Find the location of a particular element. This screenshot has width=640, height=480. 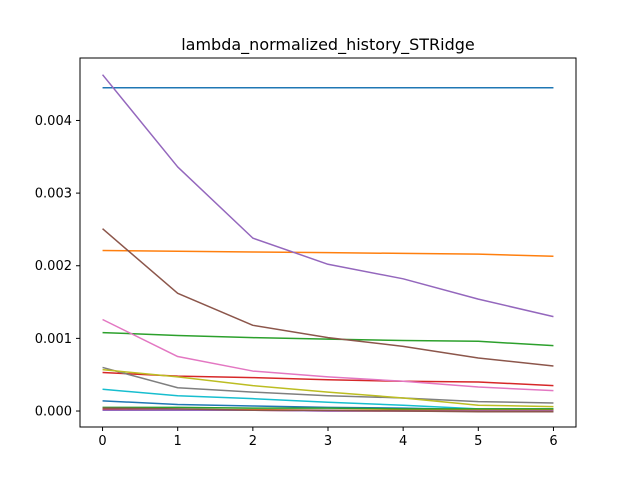

x-tick-label: 1 is located at coordinates (178, 441).